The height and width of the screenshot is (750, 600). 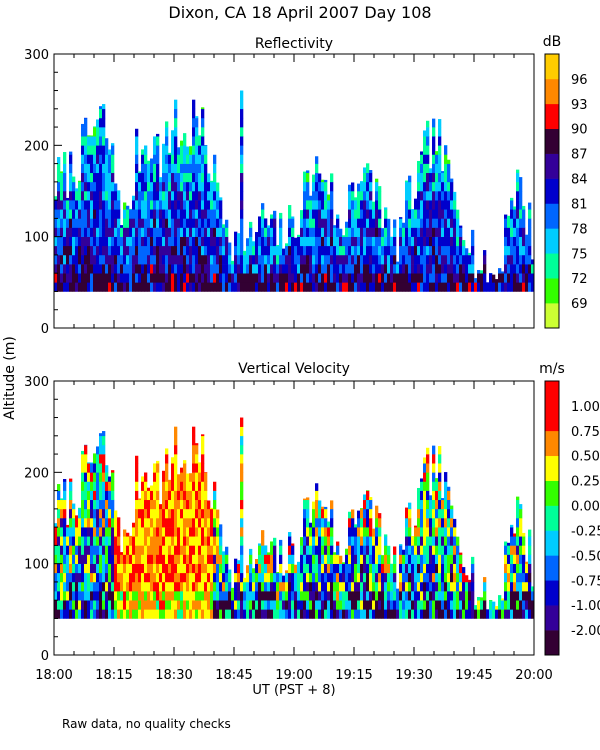 I want to click on colorbar-label: 93, so click(x=579, y=105).